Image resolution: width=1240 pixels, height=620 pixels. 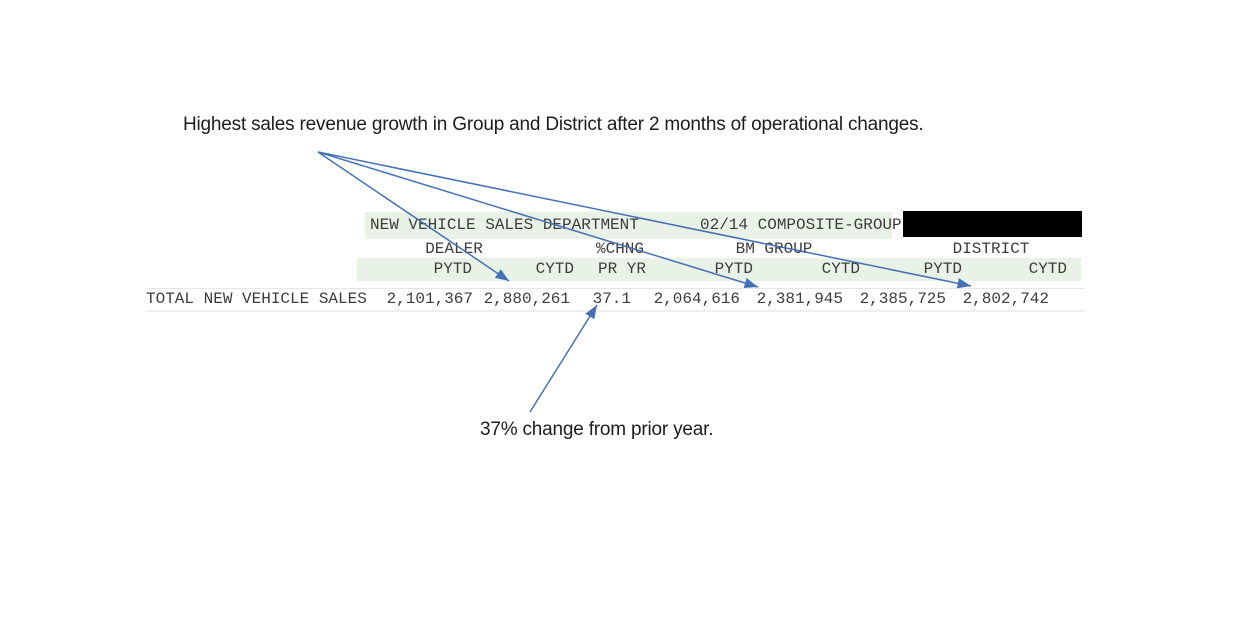 I want to click on subheader-dealer-pytd: PYTD, so click(x=452, y=269).